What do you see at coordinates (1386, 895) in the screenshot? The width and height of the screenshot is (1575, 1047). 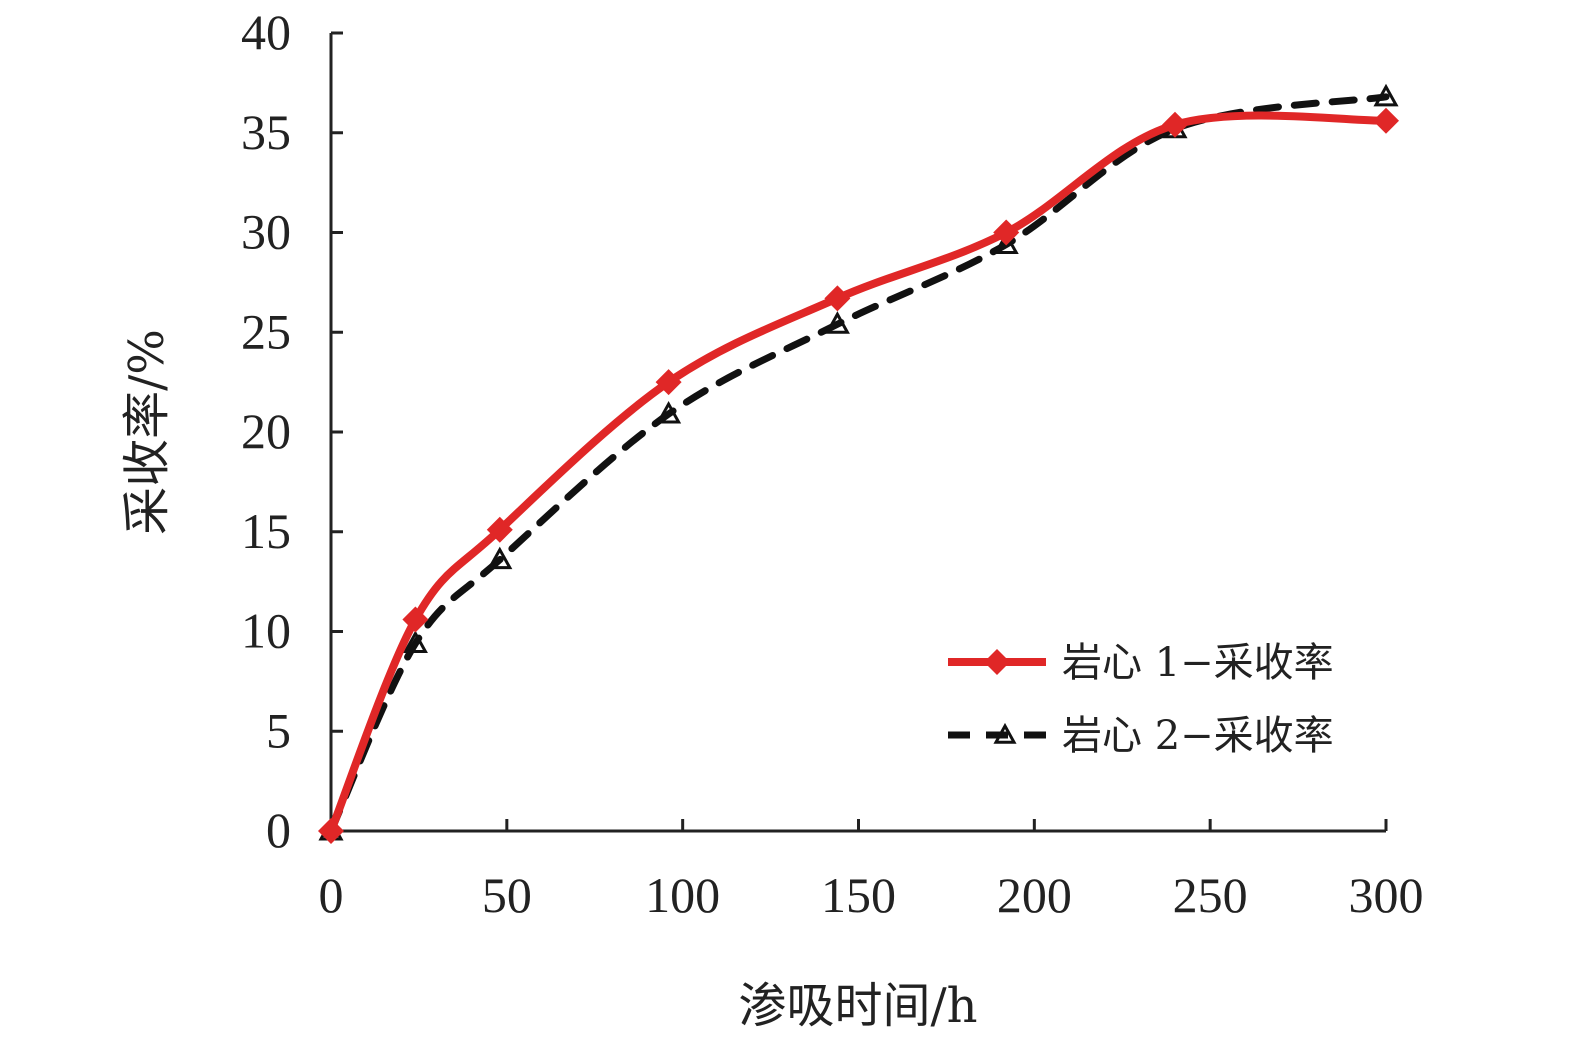 I see `x-tick-label: 300` at bounding box center [1386, 895].